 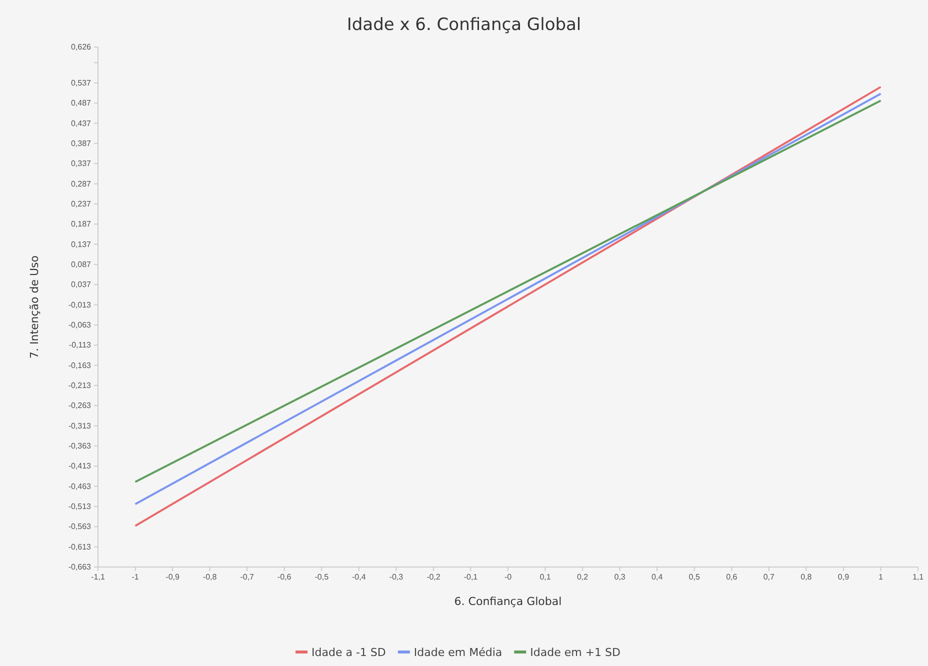 I want to click on x-tick-label: -1,1, so click(x=98, y=577).